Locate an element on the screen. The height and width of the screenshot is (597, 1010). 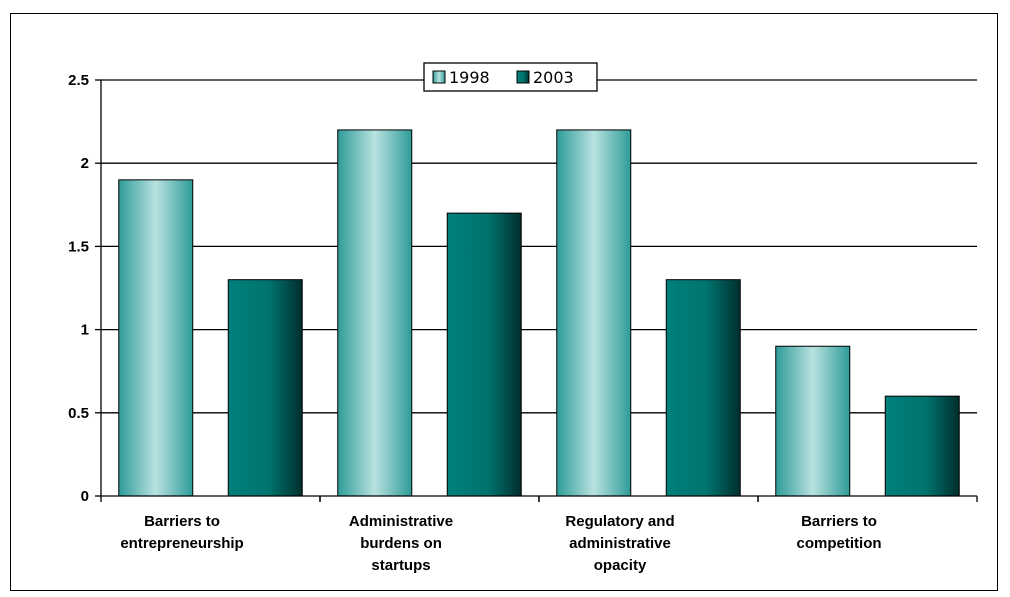
legend-label-1998: 1998 is located at coordinates (469, 77).